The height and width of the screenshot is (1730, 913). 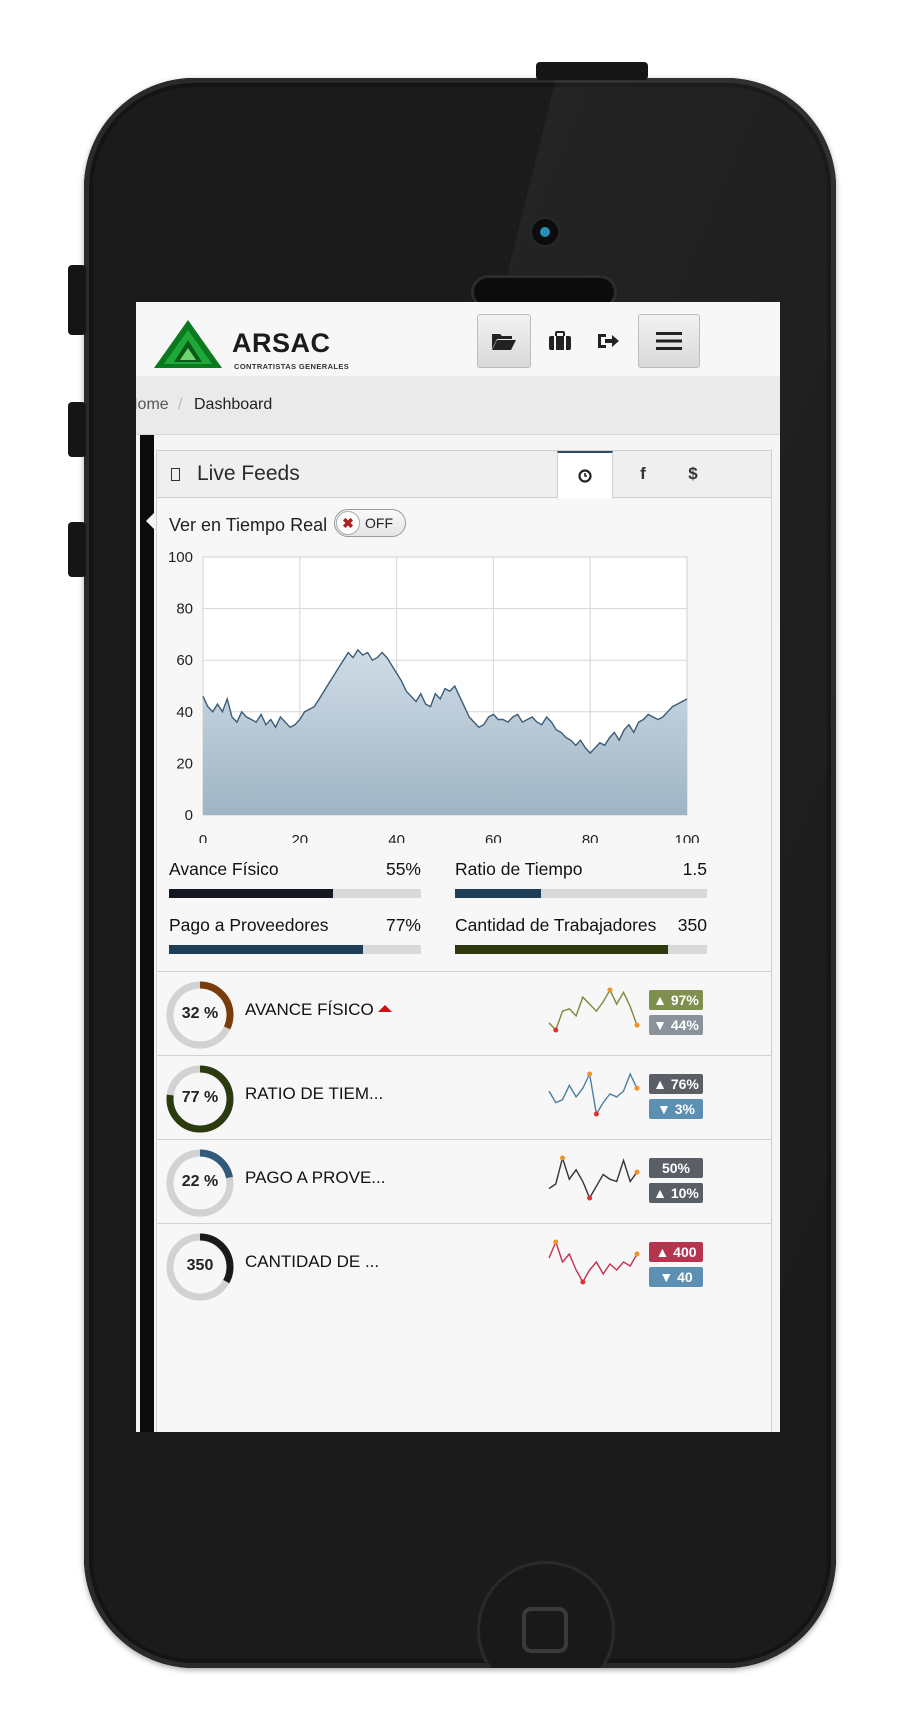 I want to click on logo-subtitle: CONTRATISTAS GENERALES, so click(x=292, y=366).